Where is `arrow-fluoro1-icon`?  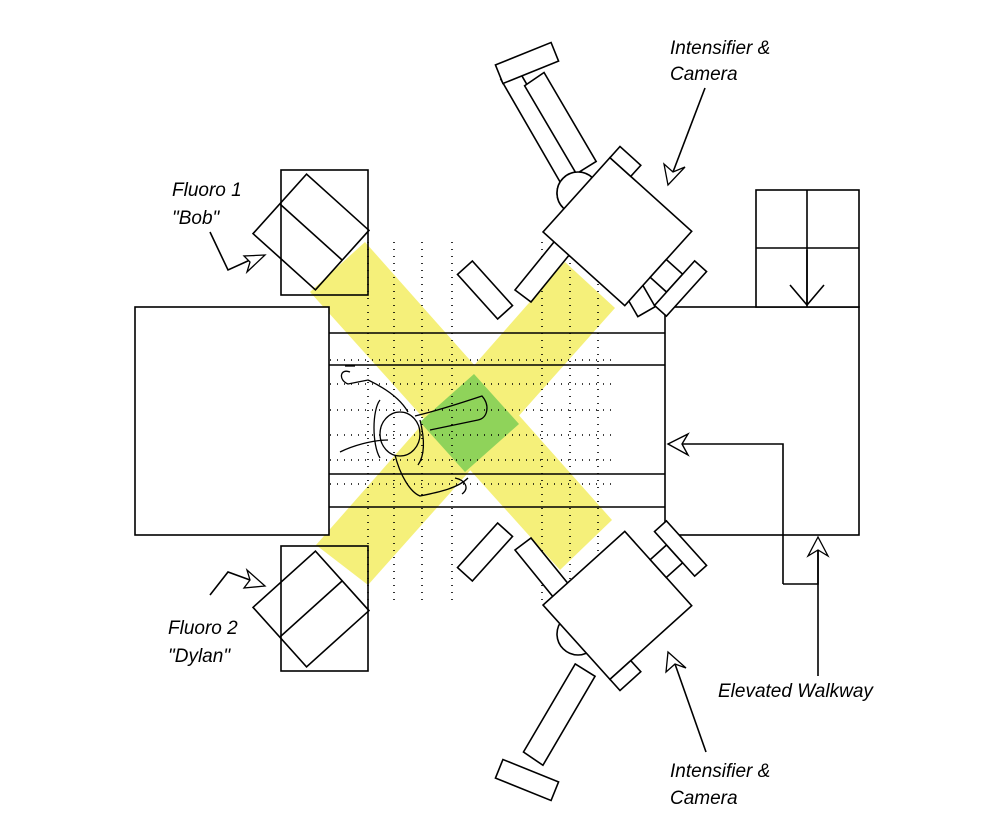 arrow-fluoro1-icon is located at coordinates (254, 264).